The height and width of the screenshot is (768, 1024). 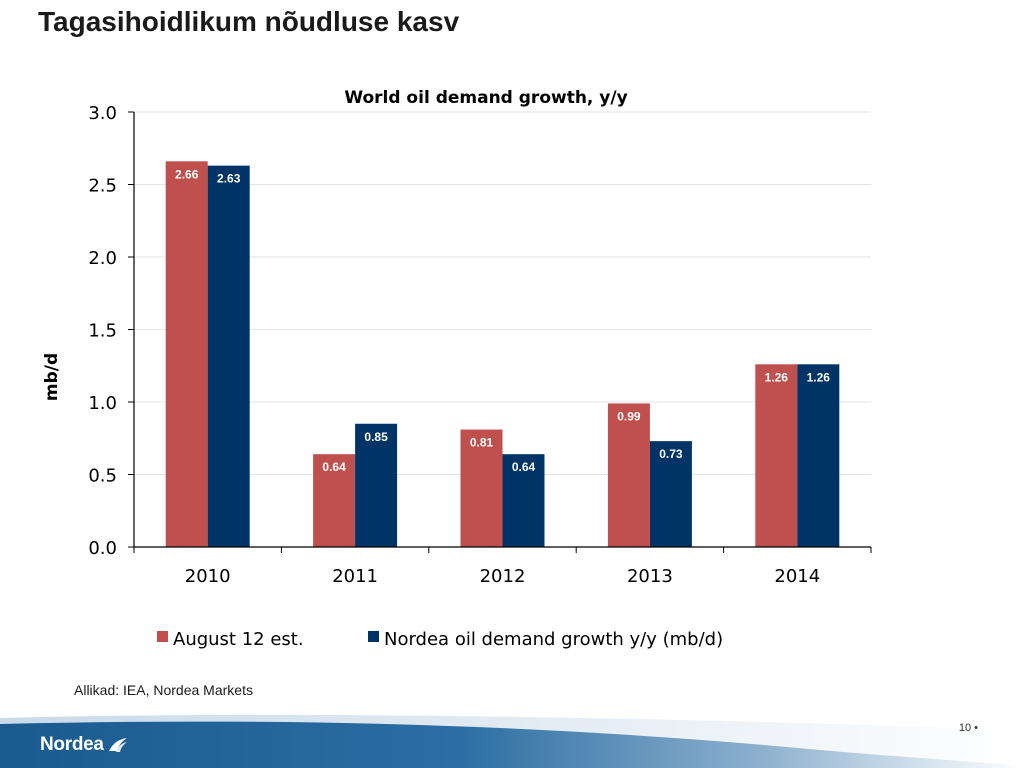 What do you see at coordinates (102, 548) in the screenshot?
I see `y-tick-label: 0.0` at bounding box center [102, 548].